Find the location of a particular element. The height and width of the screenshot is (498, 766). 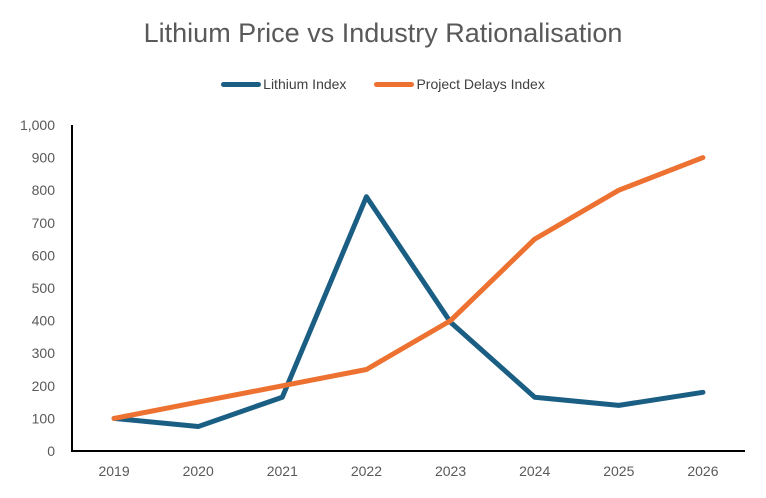

y-tick-label: 300 is located at coordinates (44, 353).